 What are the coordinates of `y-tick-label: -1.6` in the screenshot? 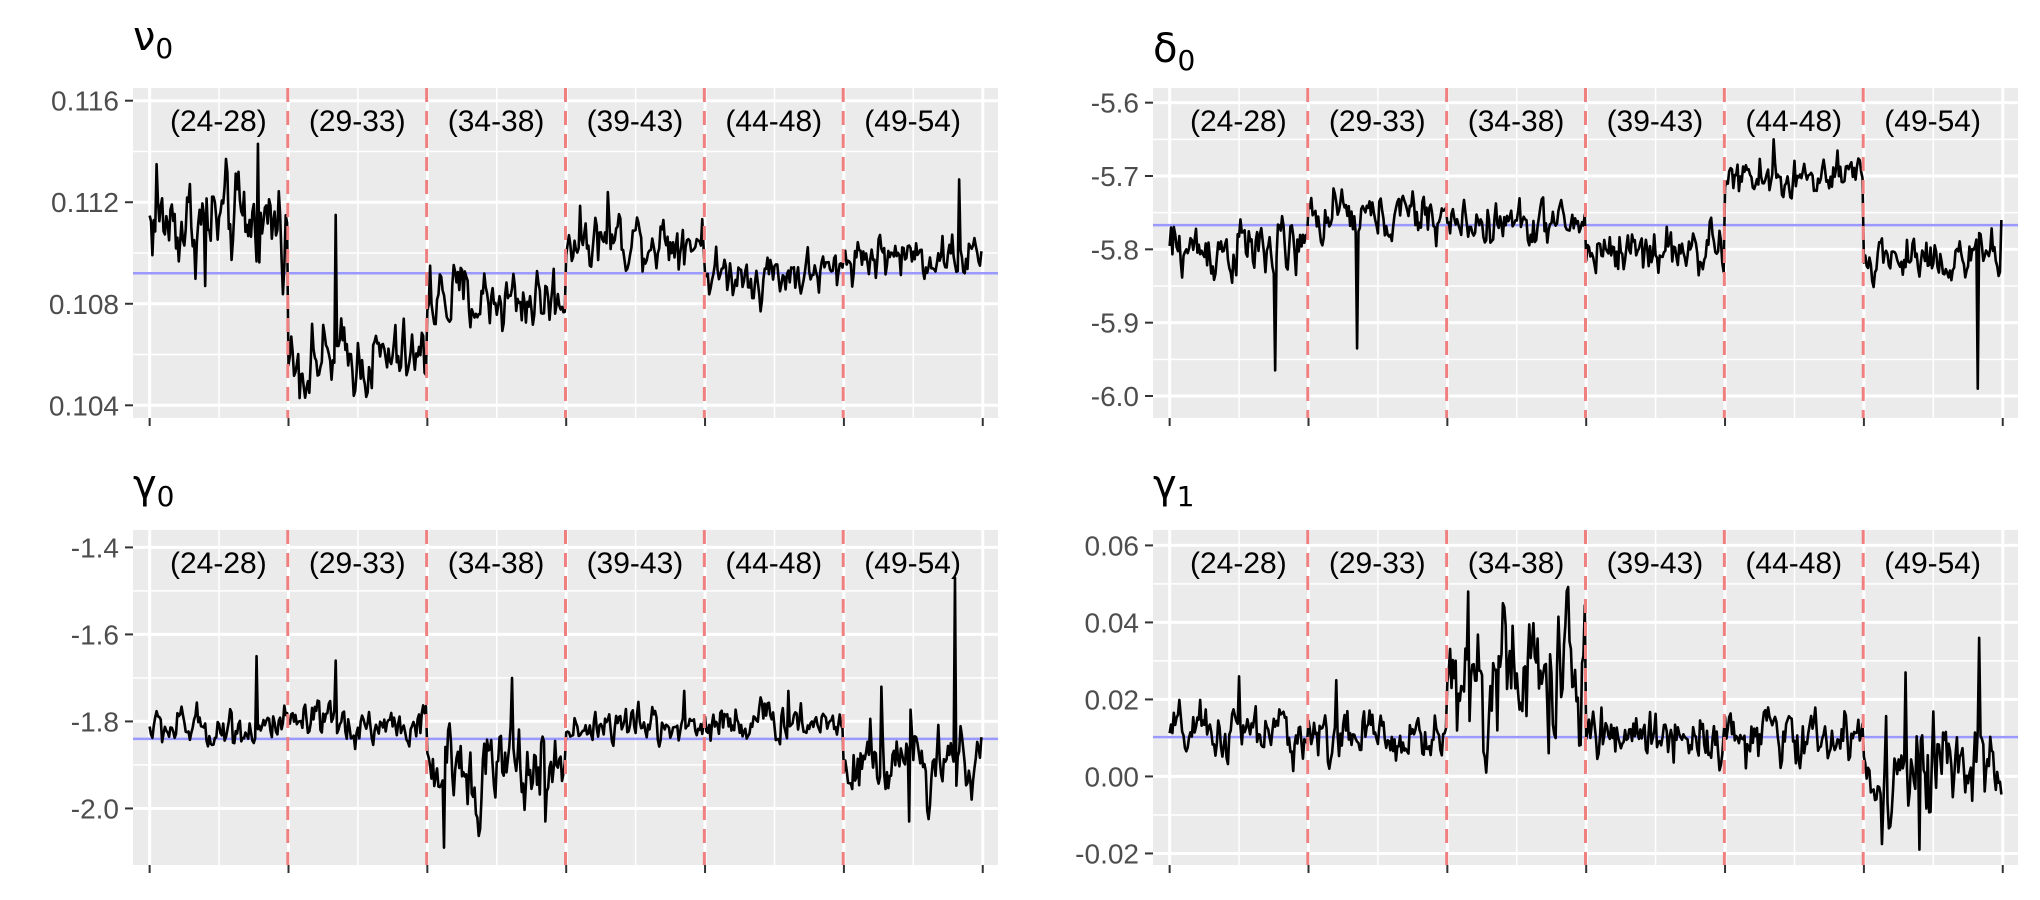 It's located at (95, 634).